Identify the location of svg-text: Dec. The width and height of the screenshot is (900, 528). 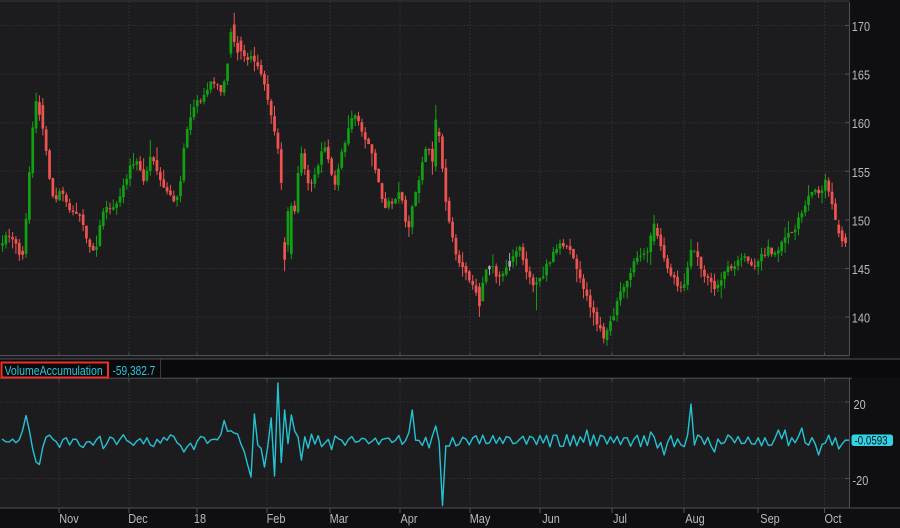
(137, 518).